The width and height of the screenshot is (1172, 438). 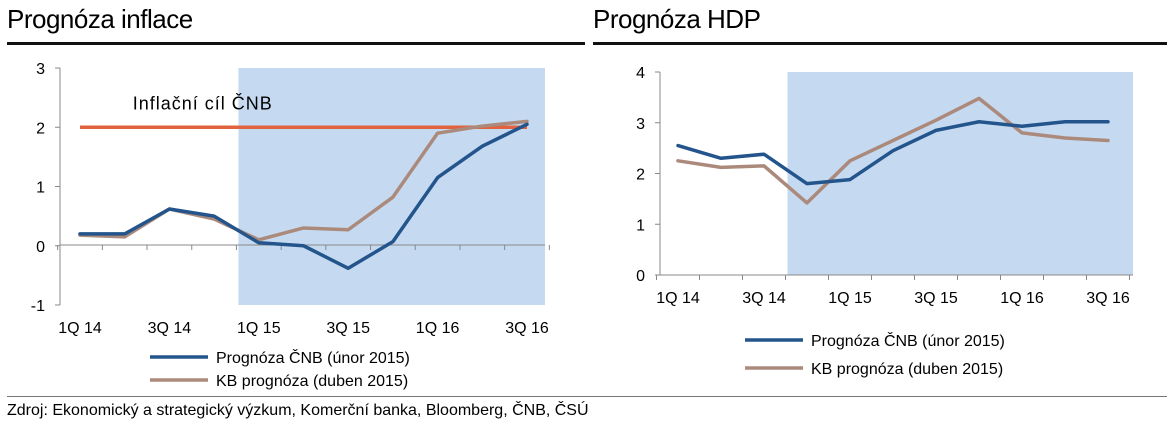 What do you see at coordinates (303, 196) in the screenshot?
I see `inflation-series-cnb-line` at bounding box center [303, 196].